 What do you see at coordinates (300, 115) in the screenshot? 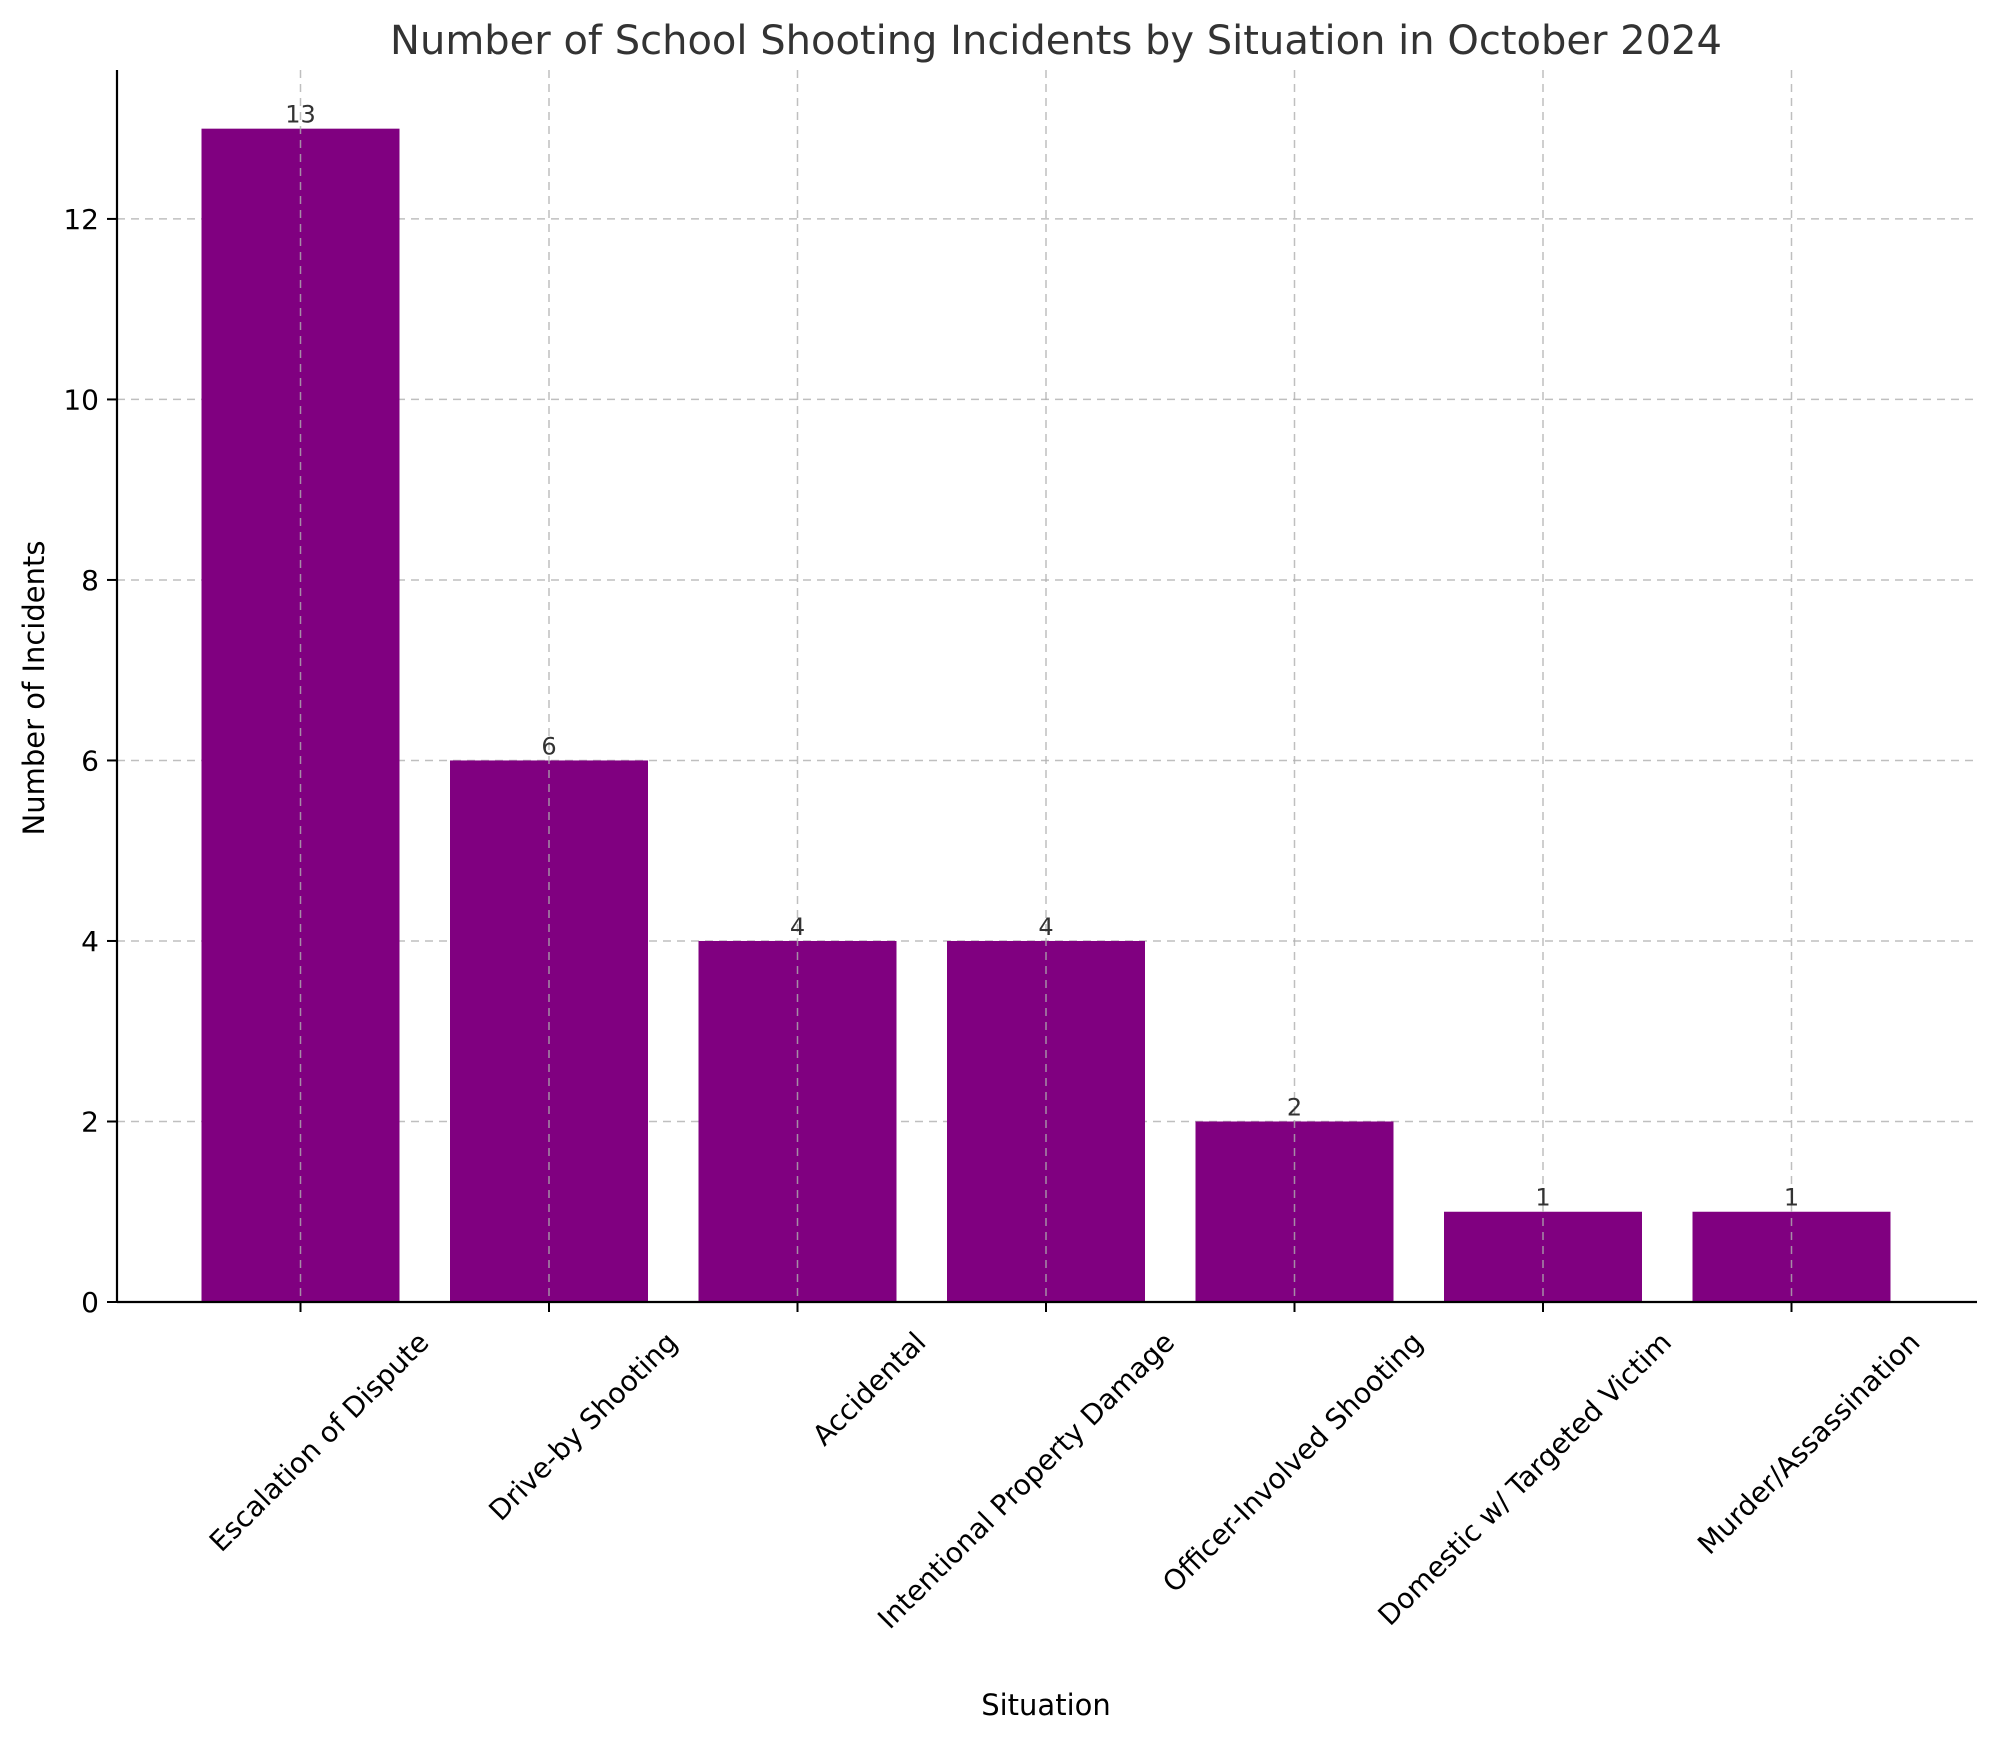
I see `data-label: 13` at bounding box center [300, 115].